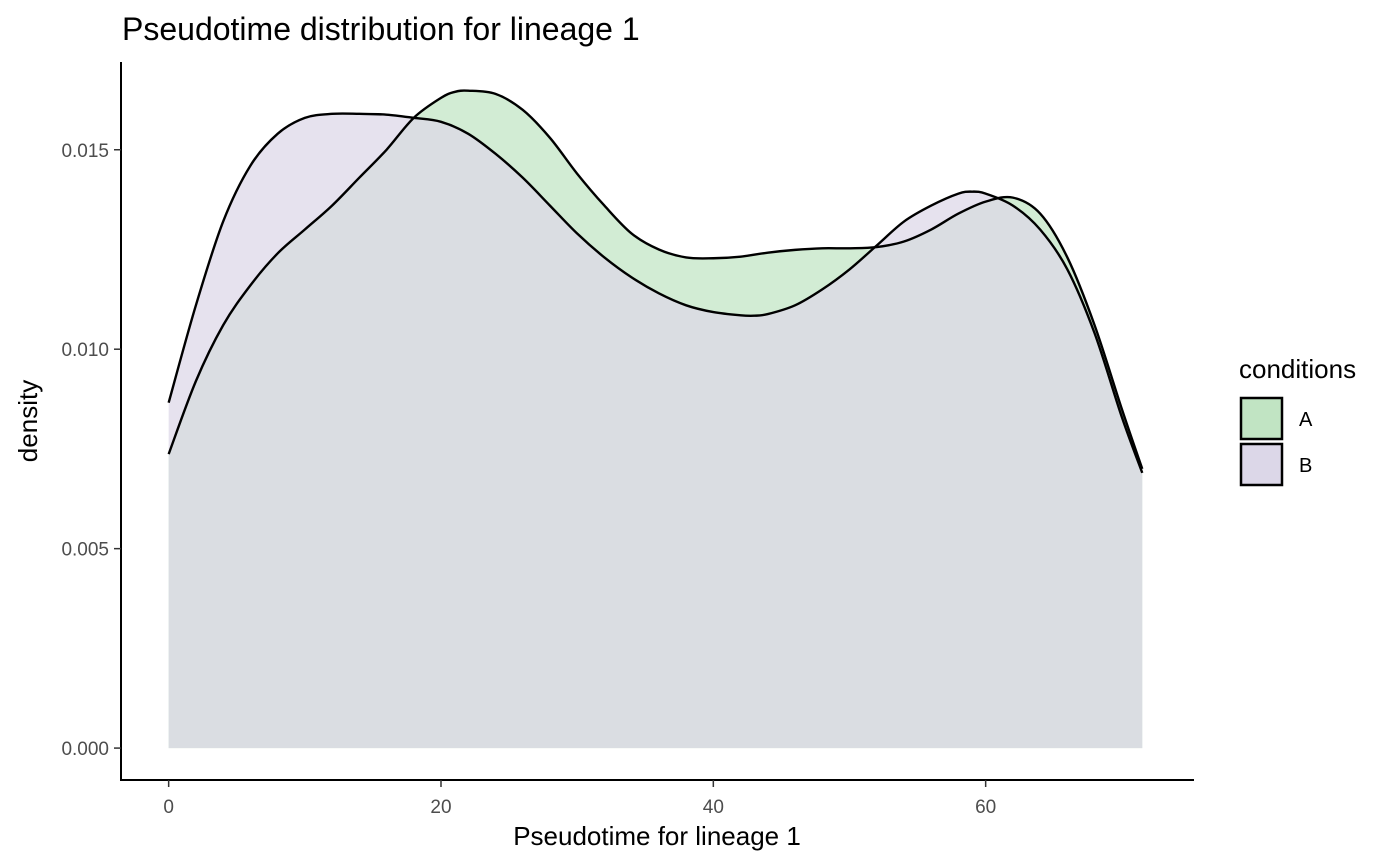  What do you see at coordinates (28, 421) in the screenshot?
I see `y-axis-title: density` at bounding box center [28, 421].